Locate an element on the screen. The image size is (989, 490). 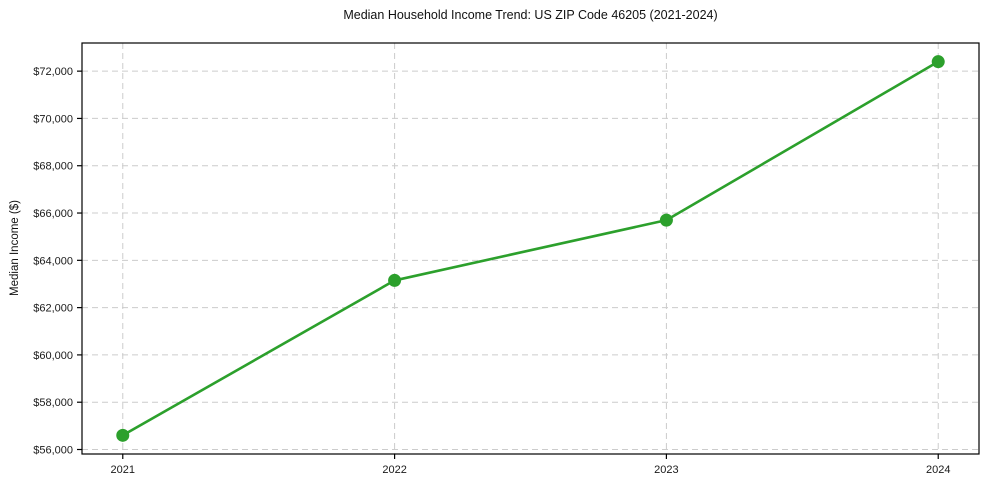
y-tick-label: $56,000 is located at coordinates (53, 451).